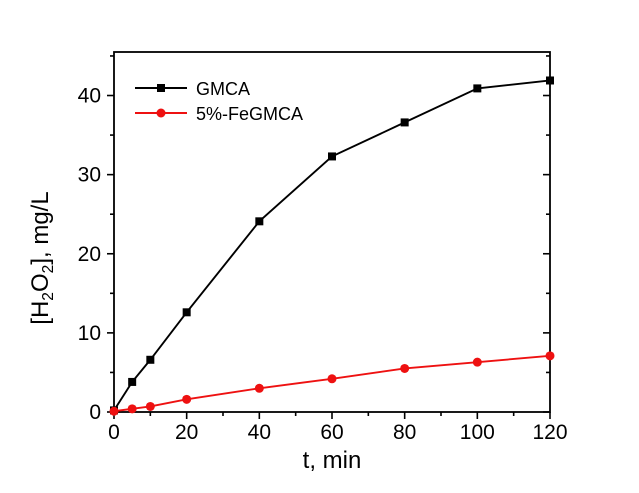 This screenshot has height=493, width=639. I want to click on x-tick-label: 100, so click(477, 432).